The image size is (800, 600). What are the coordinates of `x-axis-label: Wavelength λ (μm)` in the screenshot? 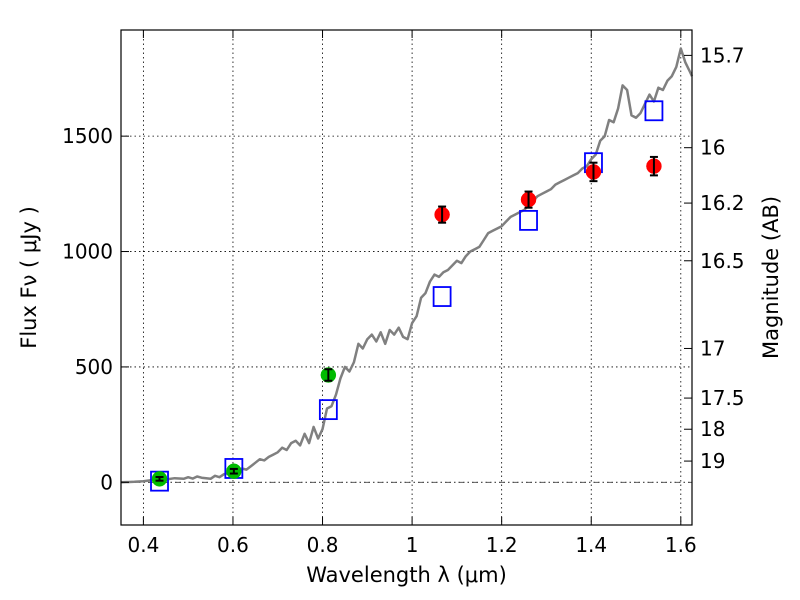 It's located at (406, 575).